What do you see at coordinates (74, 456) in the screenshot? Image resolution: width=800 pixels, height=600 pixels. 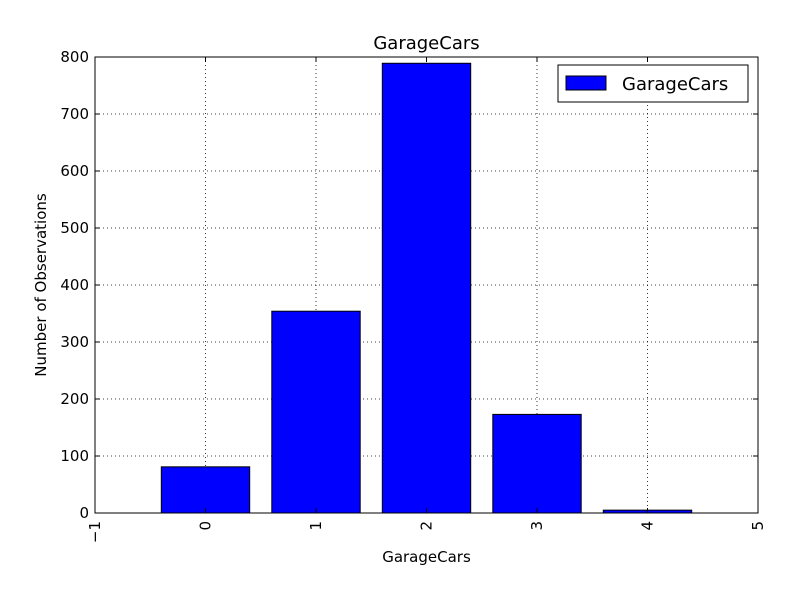 I see `y-tick-label: 100` at bounding box center [74, 456].